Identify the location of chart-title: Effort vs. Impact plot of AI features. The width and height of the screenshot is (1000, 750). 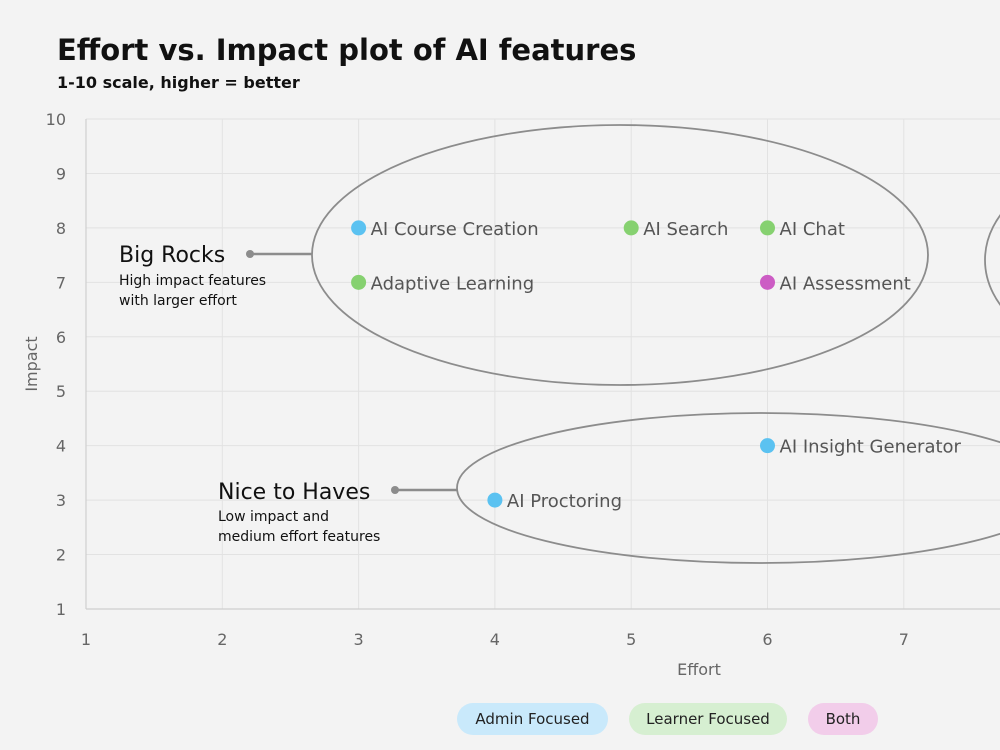
(347, 50).